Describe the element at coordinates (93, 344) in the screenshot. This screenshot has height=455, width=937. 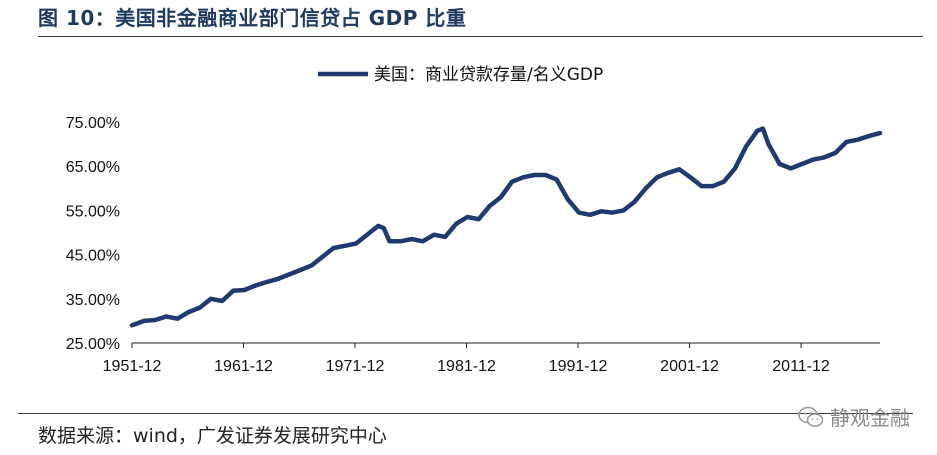
I see `y-tick-label: 25.00%` at that location.